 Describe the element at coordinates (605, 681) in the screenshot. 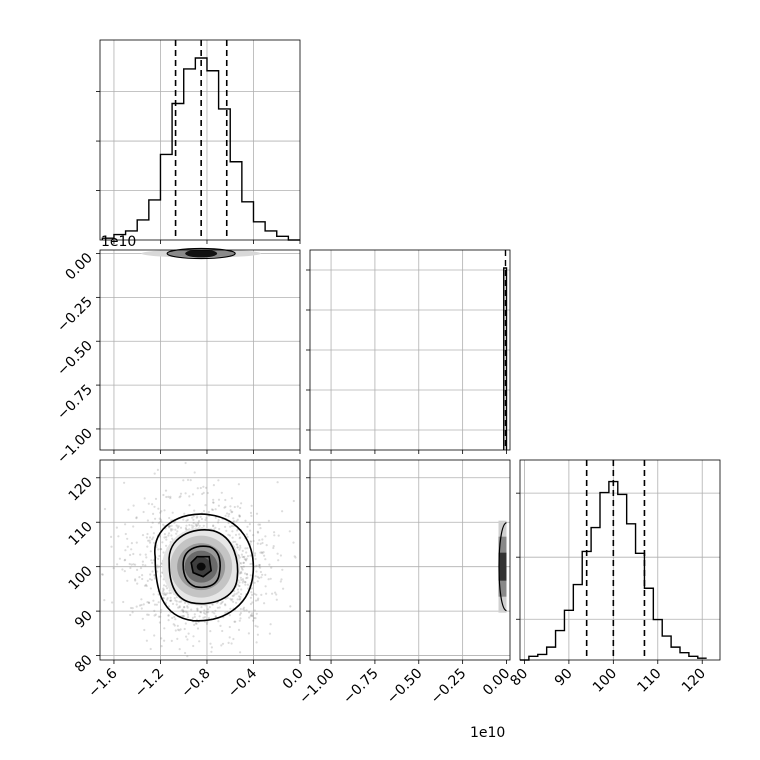

I see `x-tick-label: 100` at that location.